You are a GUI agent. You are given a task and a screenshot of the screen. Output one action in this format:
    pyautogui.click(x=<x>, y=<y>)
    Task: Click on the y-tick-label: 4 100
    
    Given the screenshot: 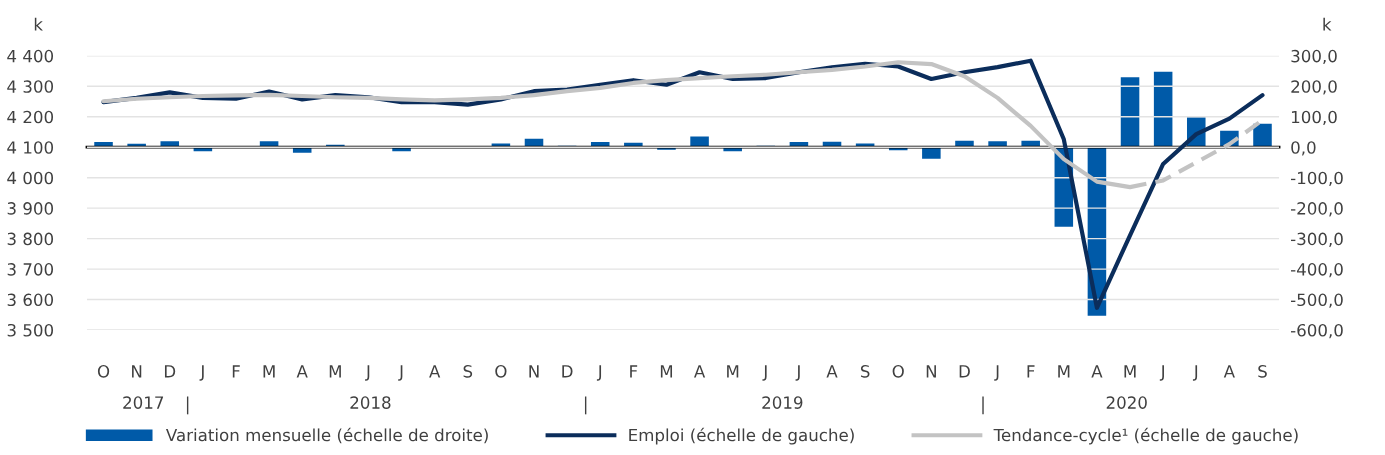 What is the action you would take?
    pyautogui.click(x=30, y=147)
    